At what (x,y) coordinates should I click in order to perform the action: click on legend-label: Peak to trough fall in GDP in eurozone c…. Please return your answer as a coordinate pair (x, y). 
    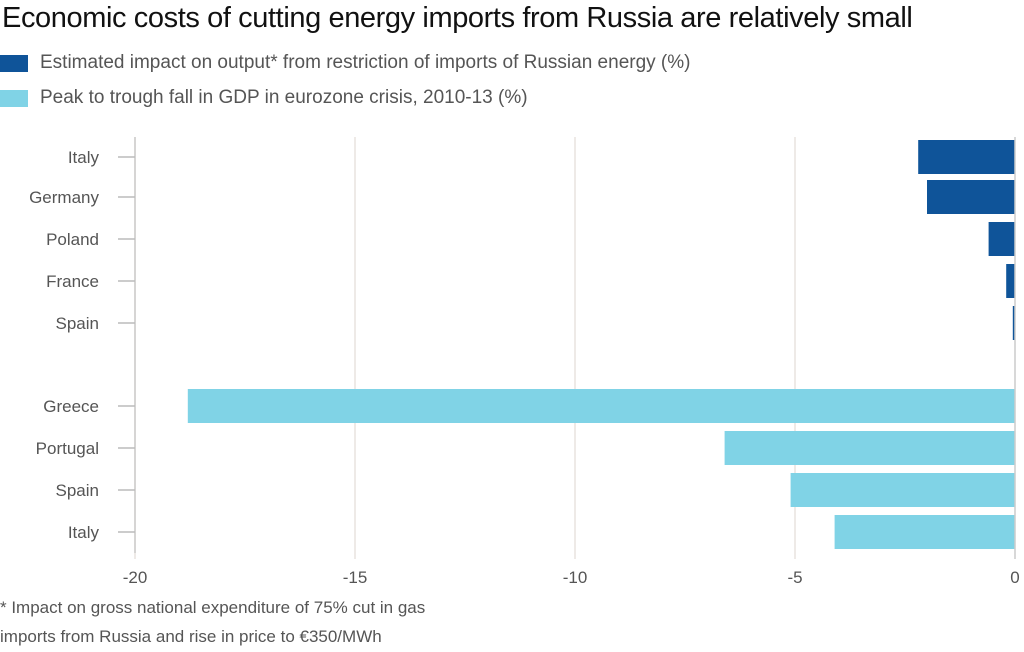
    Looking at the image, I should click on (284, 97).